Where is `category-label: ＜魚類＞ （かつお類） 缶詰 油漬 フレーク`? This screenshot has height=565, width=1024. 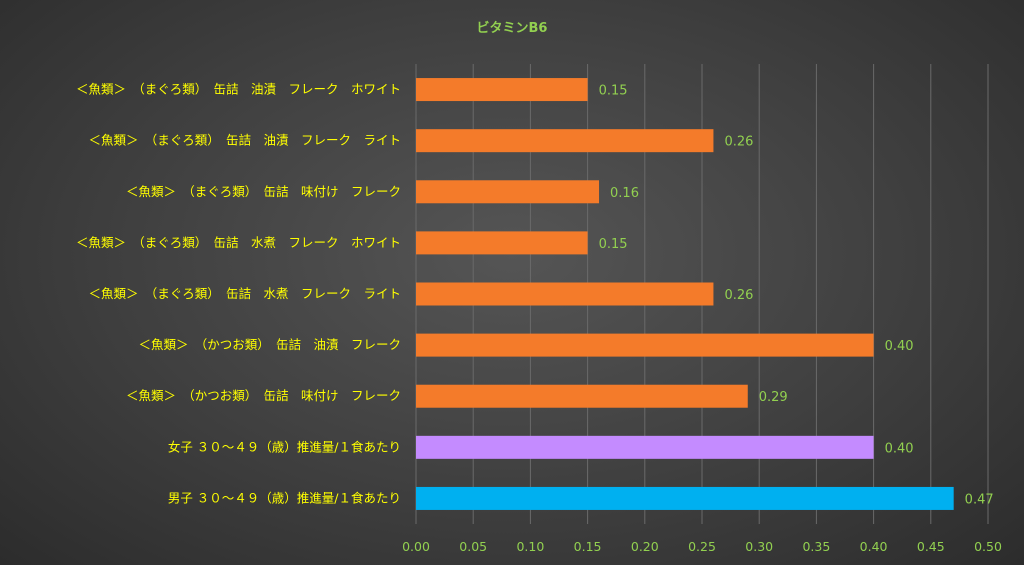 category-label: ＜魚類＞ （かつお類） 缶詰 油漬 フレーク is located at coordinates (269, 344).